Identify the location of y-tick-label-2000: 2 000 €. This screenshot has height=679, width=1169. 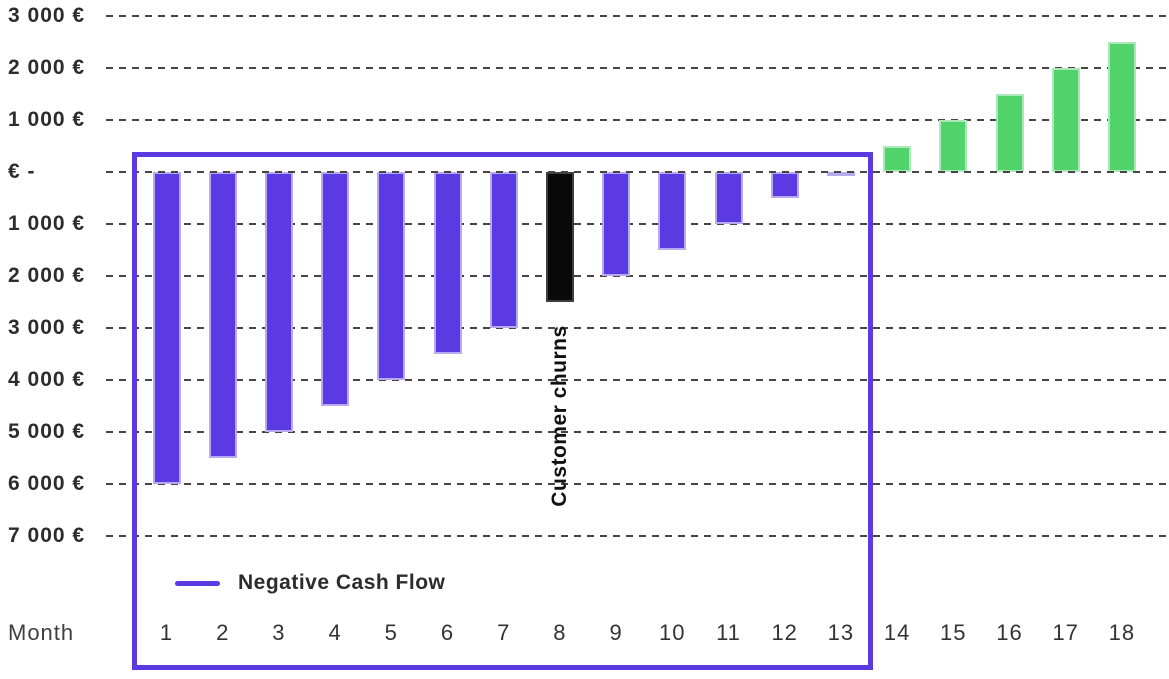
(47, 67).